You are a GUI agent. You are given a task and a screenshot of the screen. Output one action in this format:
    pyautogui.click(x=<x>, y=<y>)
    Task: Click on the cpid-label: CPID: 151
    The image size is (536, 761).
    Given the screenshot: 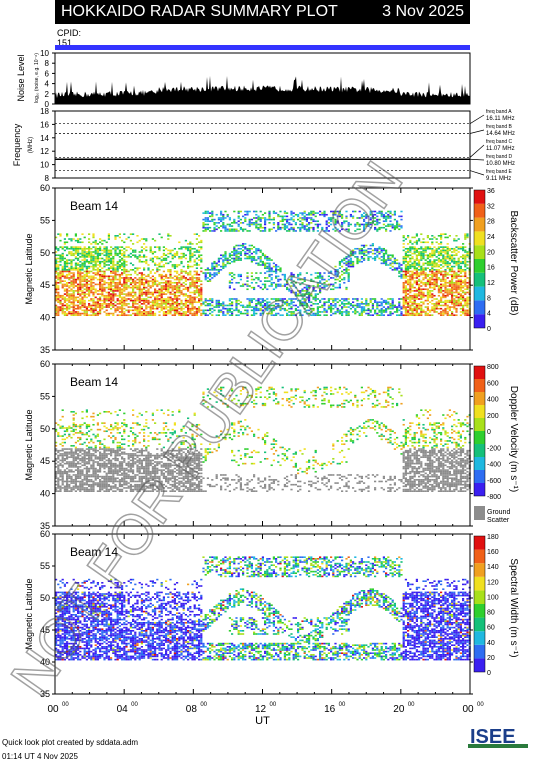 What is the action you would take?
    pyautogui.click(x=69, y=38)
    